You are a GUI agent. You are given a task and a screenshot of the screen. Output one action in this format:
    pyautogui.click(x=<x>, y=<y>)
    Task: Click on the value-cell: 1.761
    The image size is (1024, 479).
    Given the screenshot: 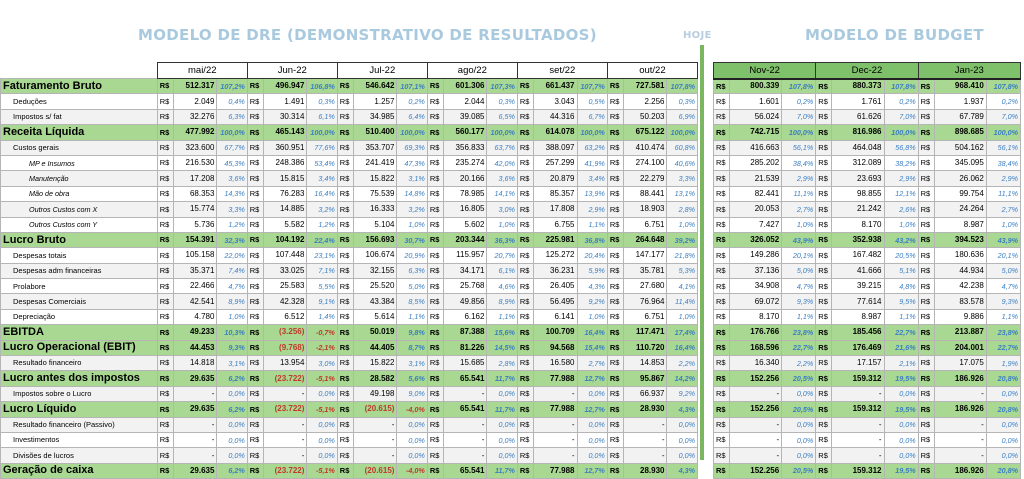 What is the action you would take?
    pyautogui.click(x=858, y=101)
    